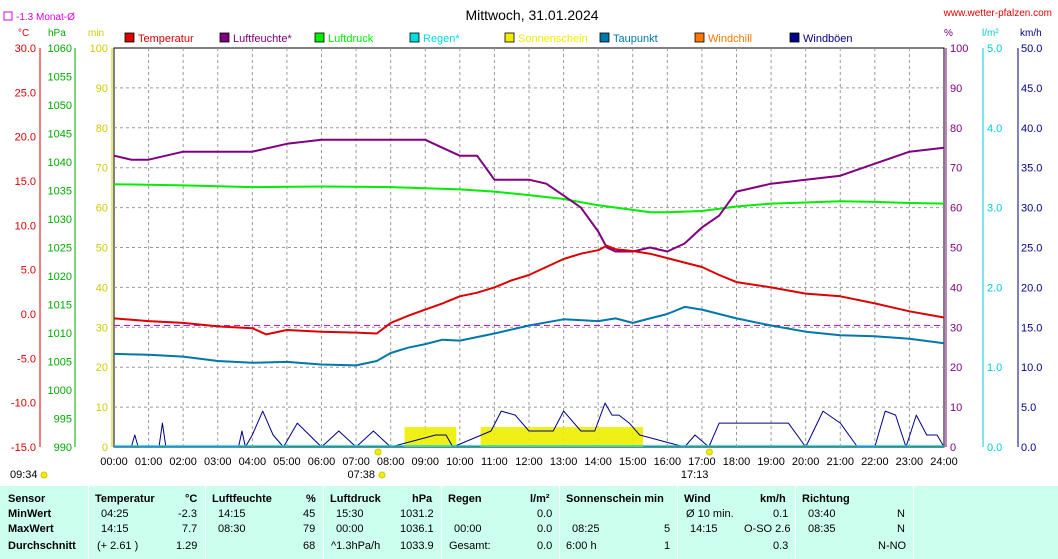  I want to click on temp_c-tick-label: 30.0, so click(25, 49).